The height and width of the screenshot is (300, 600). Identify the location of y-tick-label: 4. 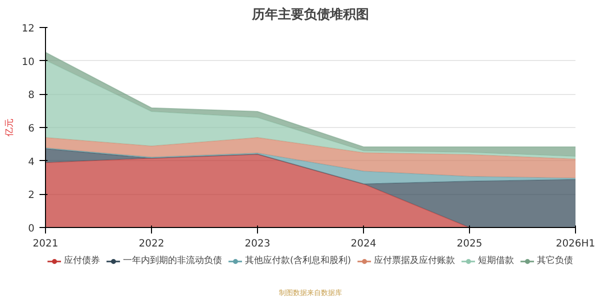
(31, 162).